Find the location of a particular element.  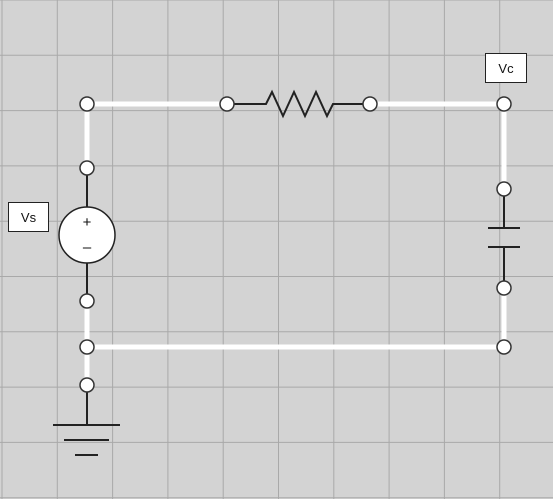

label-vs: Vs is located at coordinates (28, 217).